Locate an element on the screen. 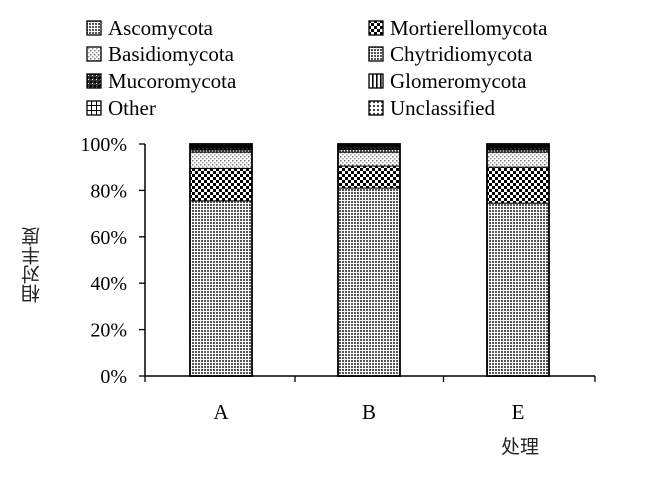 Image resolution: width=655 pixels, height=477 pixels. legend-item-basidiomycota: Basidiomycota is located at coordinates (160, 54).